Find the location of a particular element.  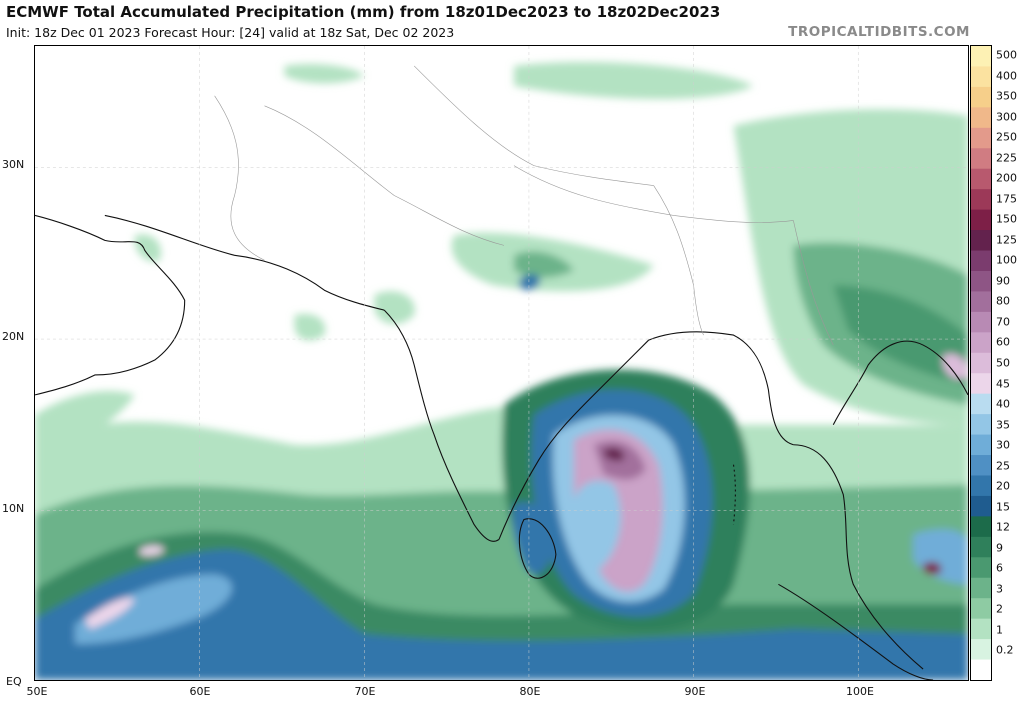

legend-label: 70 is located at coordinates (1003, 322).